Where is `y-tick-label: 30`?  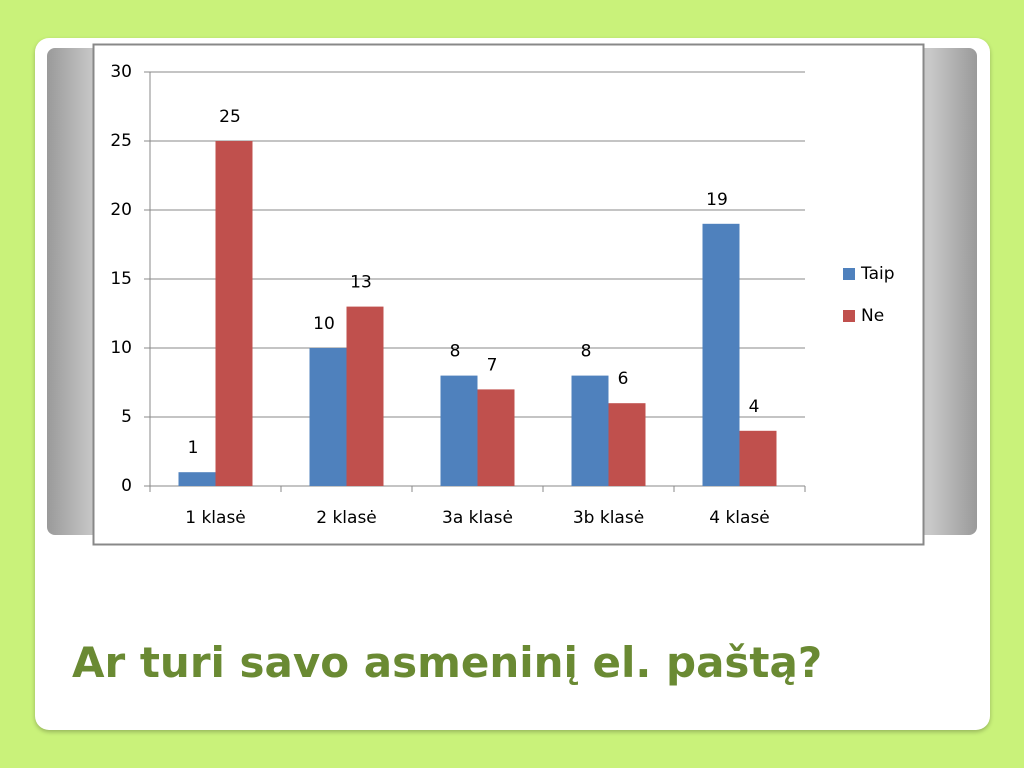
y-tick-label: 30 is located at coordinates (121, 72).